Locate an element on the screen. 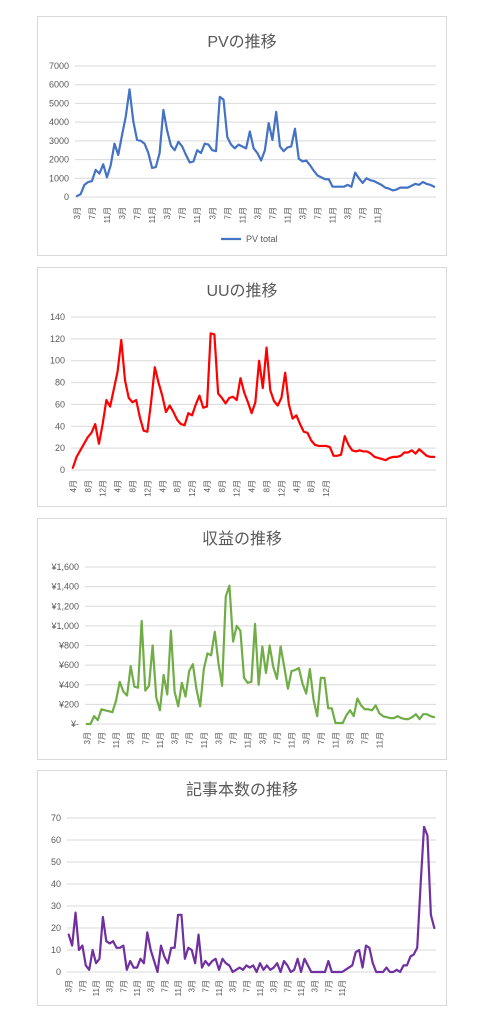 The width and height of the screenshot is (480, 1032). y-tick-label: ¥600 is located at coordinates (68, 665).